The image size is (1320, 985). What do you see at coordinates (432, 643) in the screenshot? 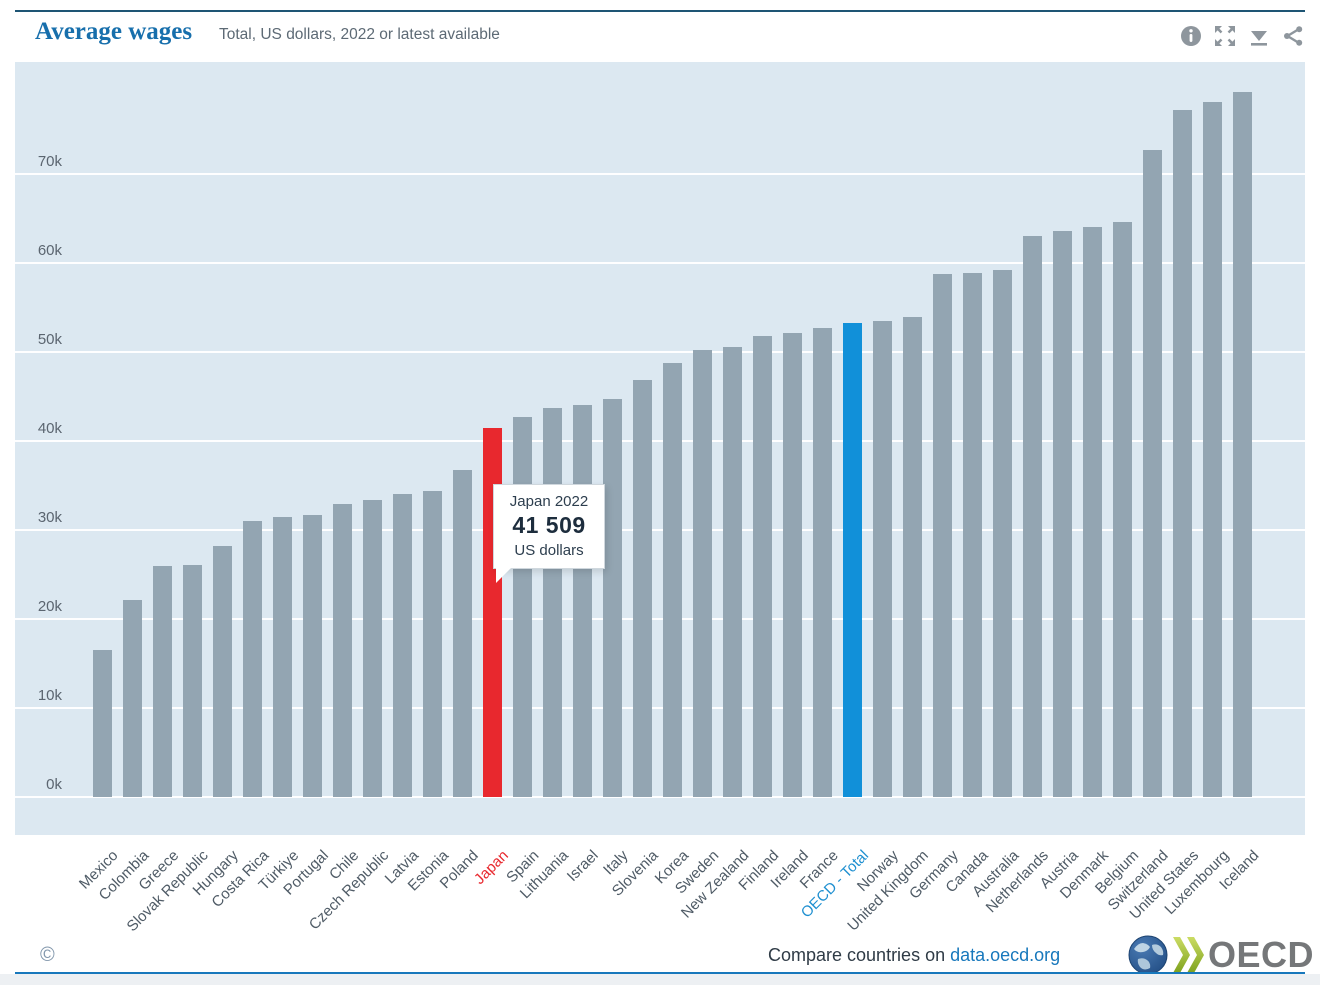
I see `bar-estonia` at bounding box center [432, 643].